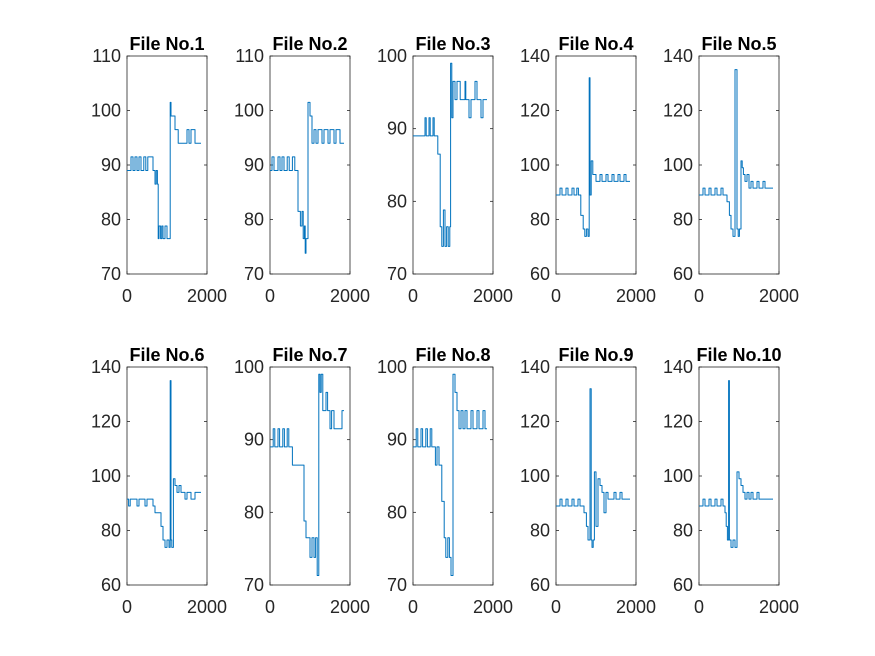 The width and height of the screenshot is (875, 656). What do you see at coordinates (452, 355) in the screenshot?
I see `subplot-title: File No.8` at bounding box center [452, 355].